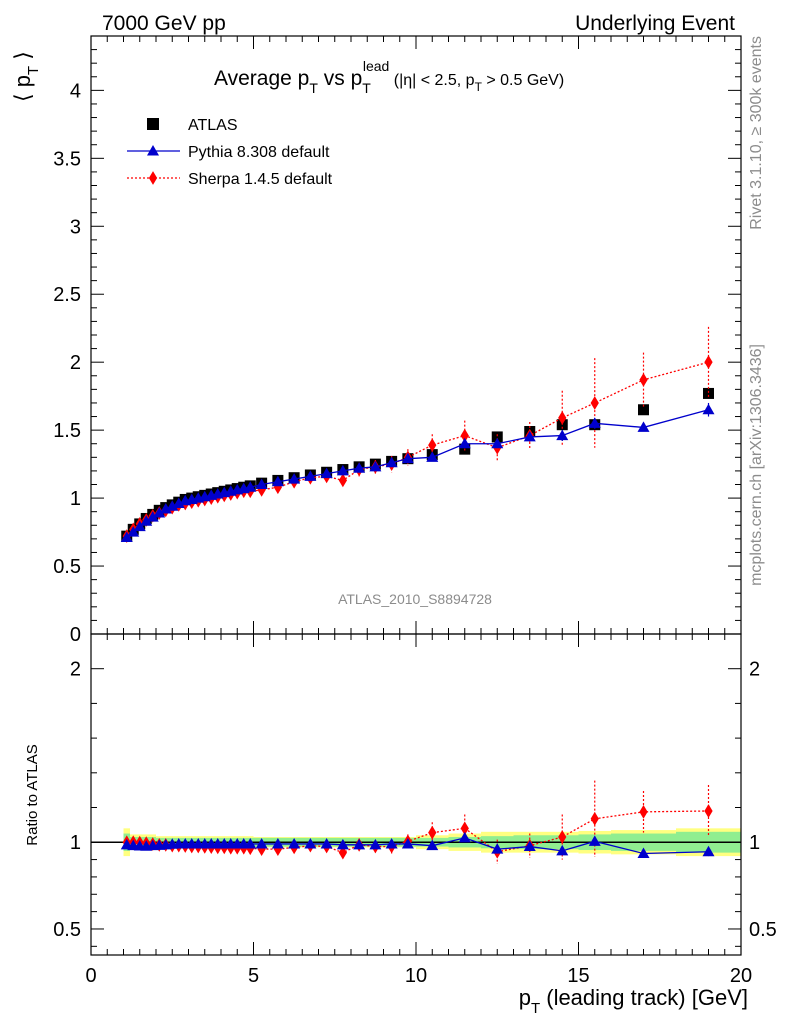 The width and height of the screenshot is (786, 1024). What do you see at coordinates (756, 465) in the screenshot?
I see `mcplots-reference-label: mcplots.cern.ch [arXiv:1306.3436]` at bounding box center [756, 465].